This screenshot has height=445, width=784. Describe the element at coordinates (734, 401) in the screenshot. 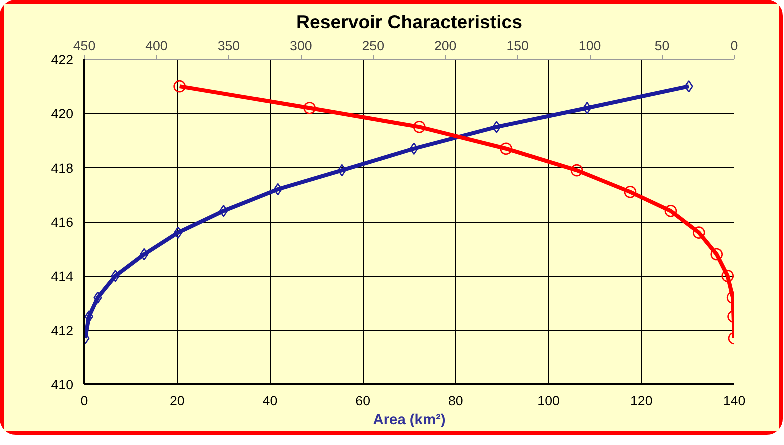

I see `x-tick-label: 140` at that location.